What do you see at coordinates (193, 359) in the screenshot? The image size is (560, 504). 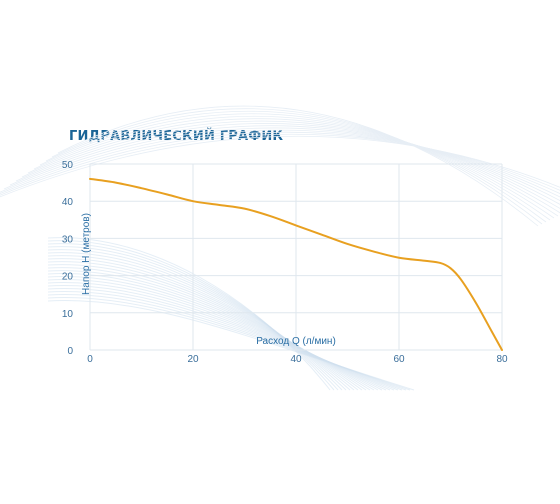 I see `x-tick-label: 20` at bounding box center [193, 359].